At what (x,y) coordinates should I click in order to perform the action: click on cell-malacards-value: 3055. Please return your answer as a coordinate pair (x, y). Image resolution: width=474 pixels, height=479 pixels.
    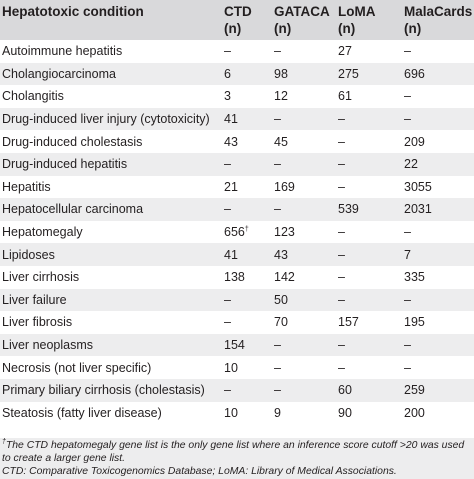
    Looking at the image, I should click on (418, 186).